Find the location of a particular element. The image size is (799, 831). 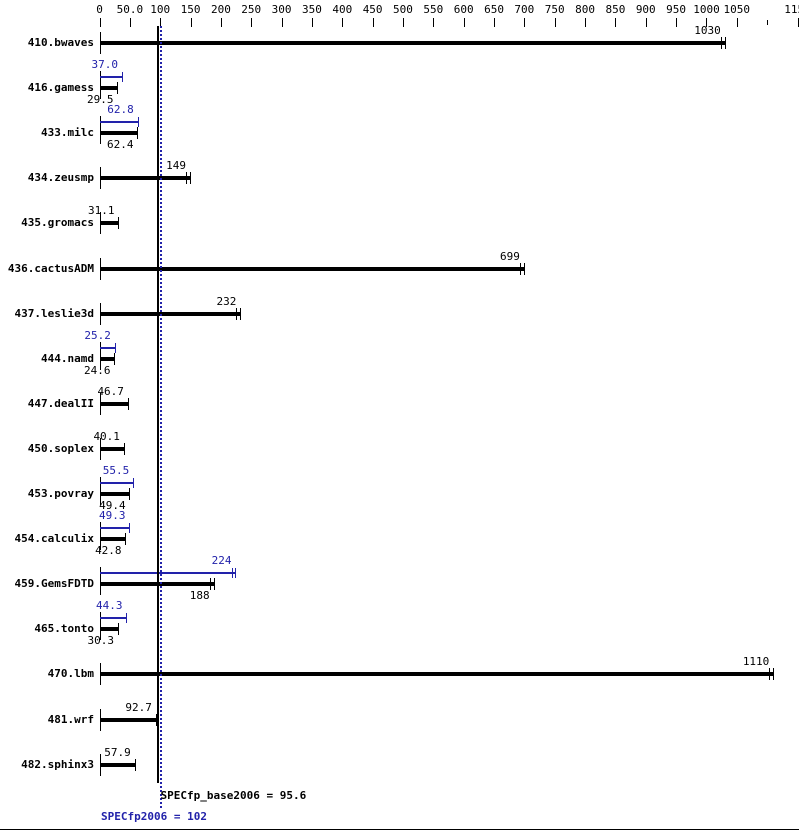

bar-peak-value: 25.2 is located at coordinates (97, 335).